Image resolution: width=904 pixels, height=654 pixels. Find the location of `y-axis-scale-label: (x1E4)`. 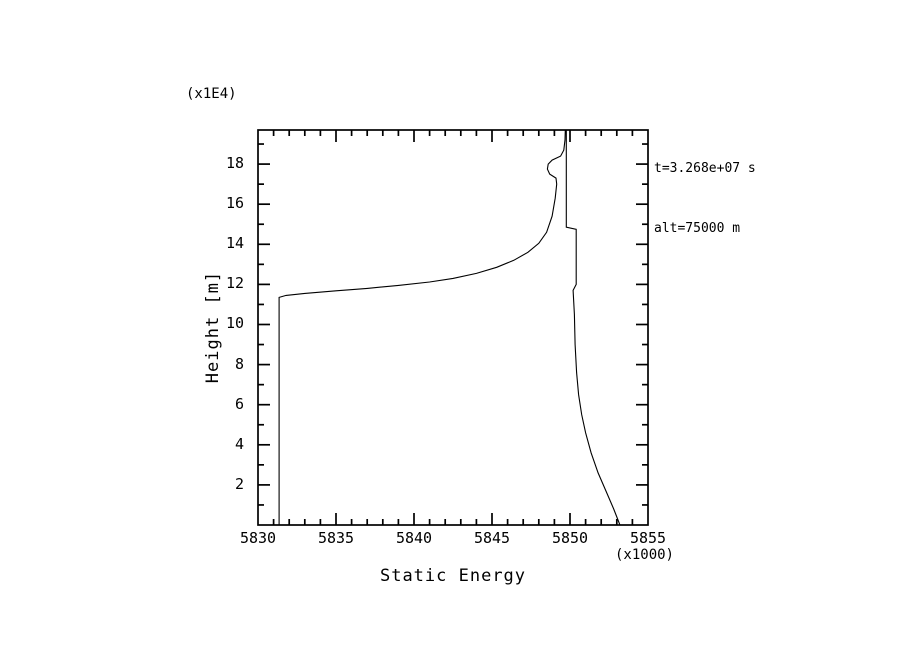

y-axis-scale-label: (x1E4) is located at coordinates (211, 94).